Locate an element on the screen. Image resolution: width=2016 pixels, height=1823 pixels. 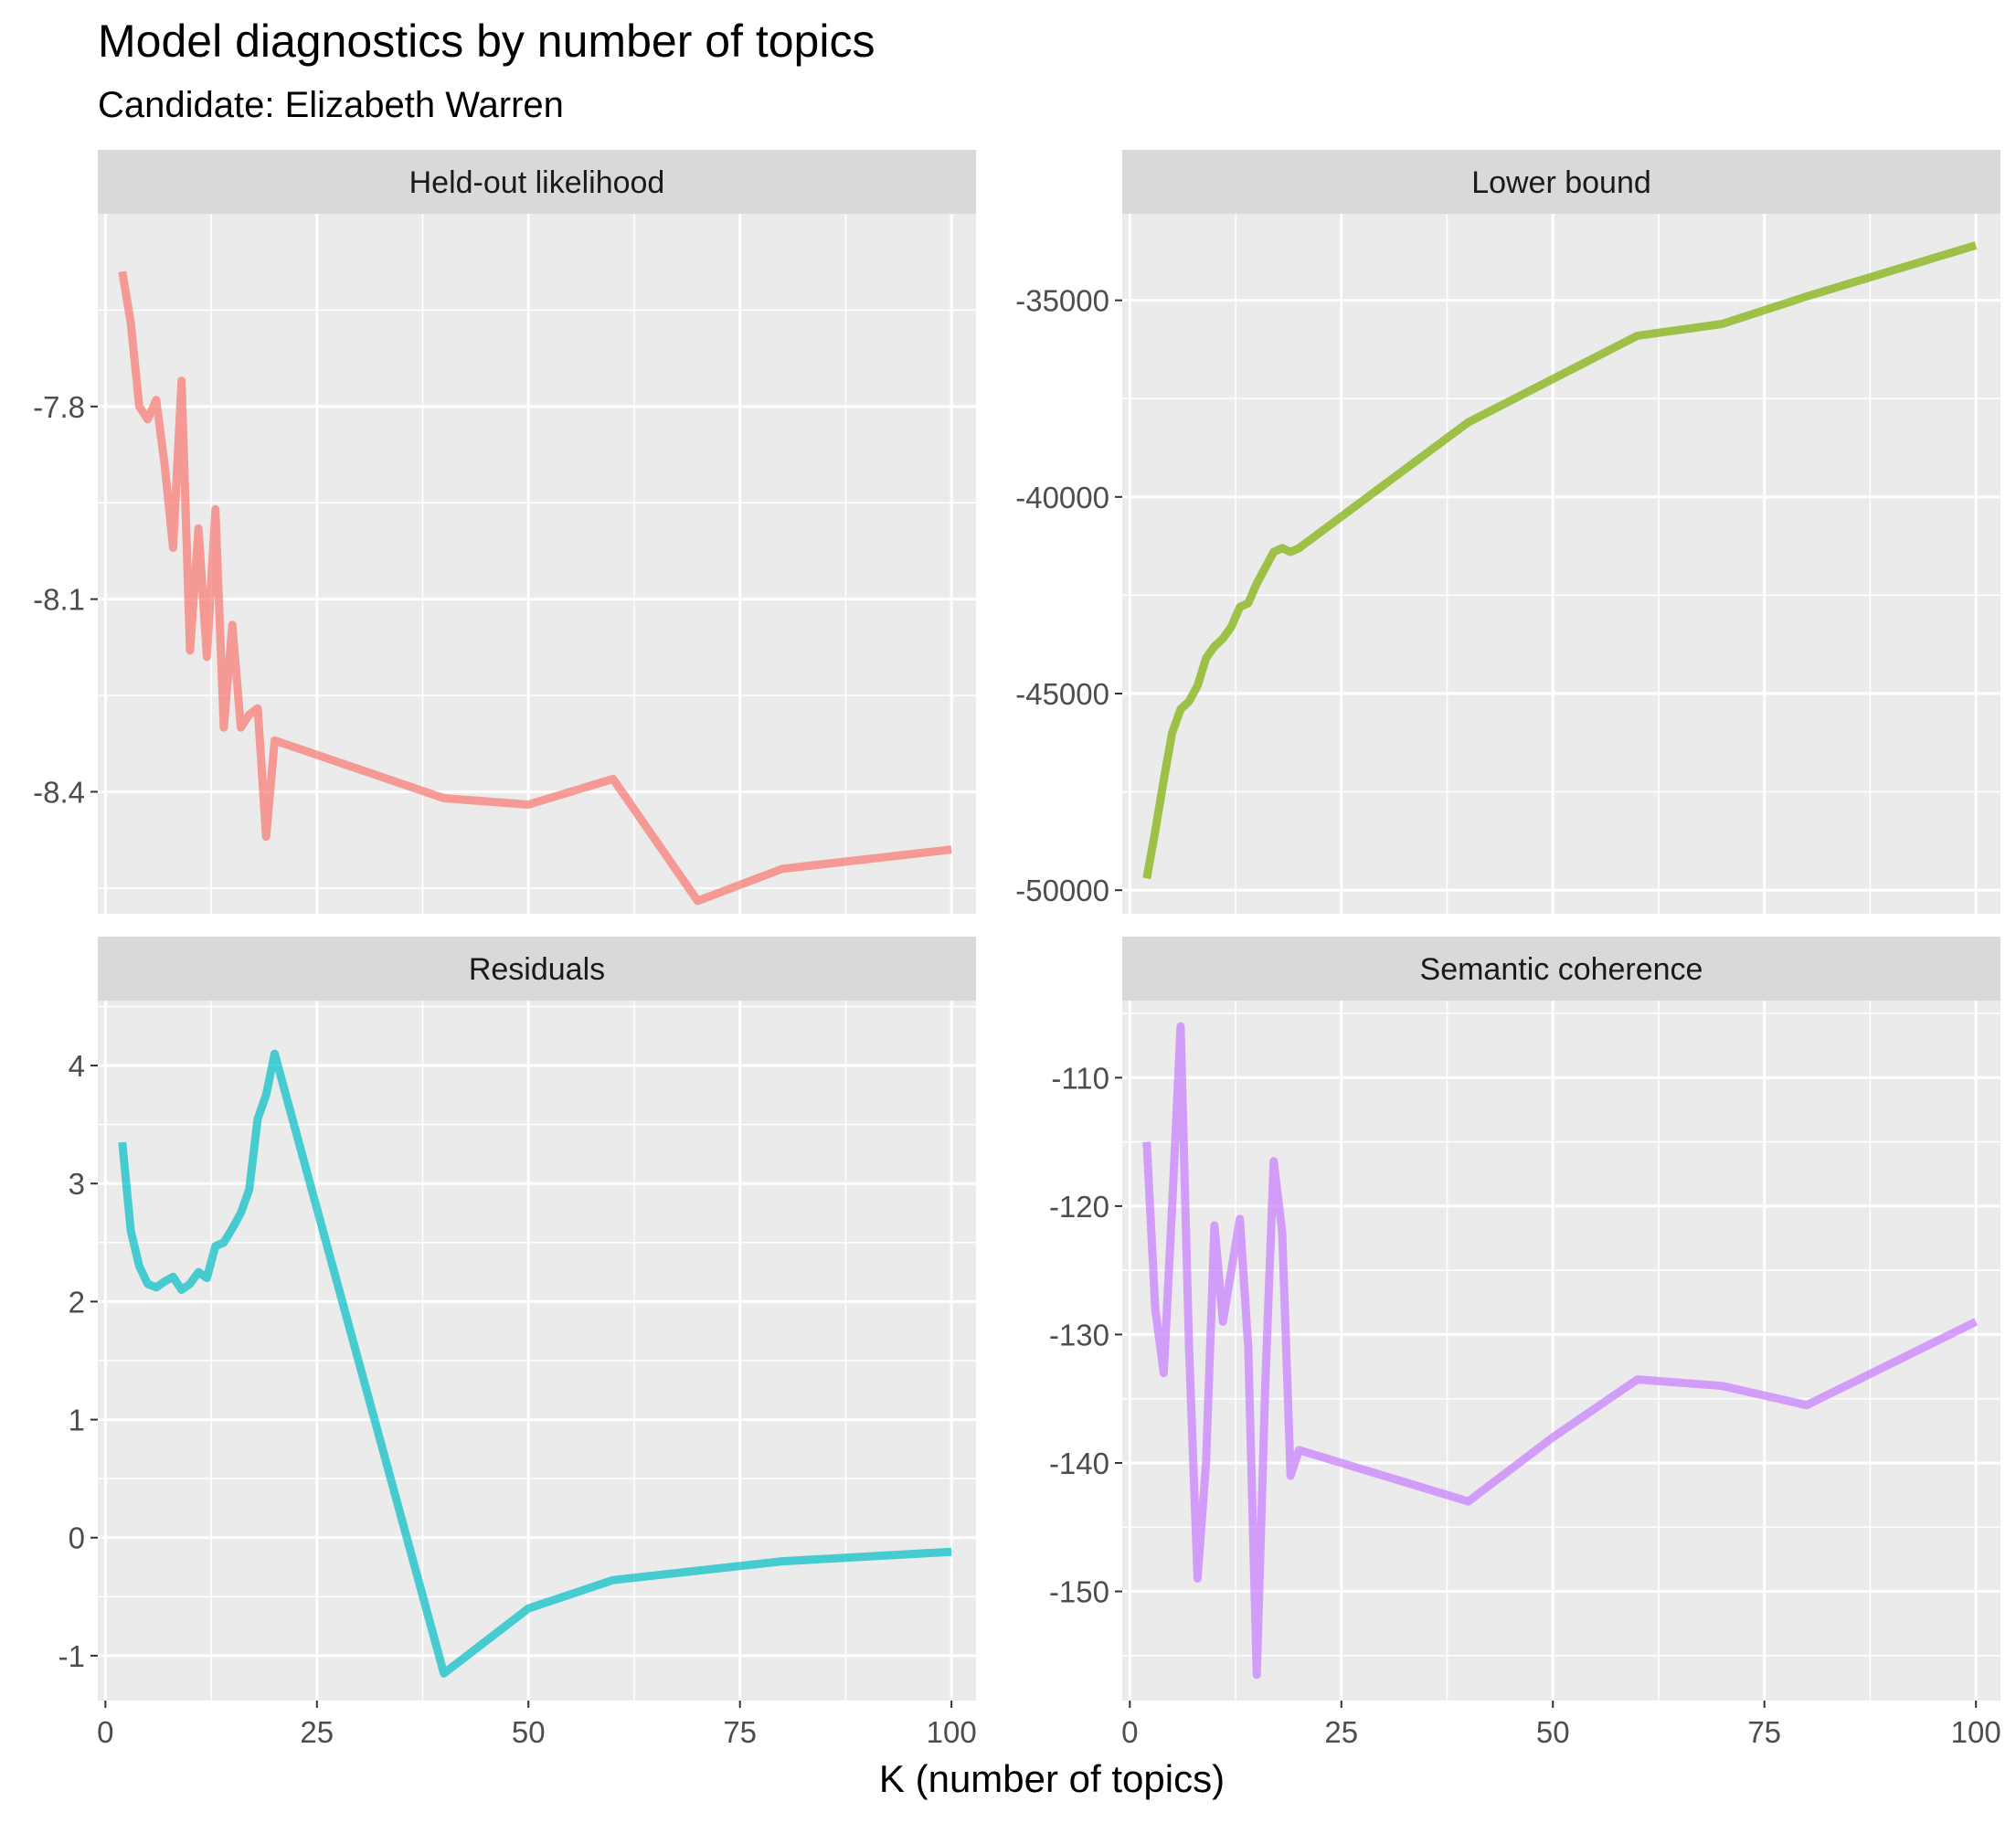
y-tick-label: 4 is located at coordinates (77, 1066).